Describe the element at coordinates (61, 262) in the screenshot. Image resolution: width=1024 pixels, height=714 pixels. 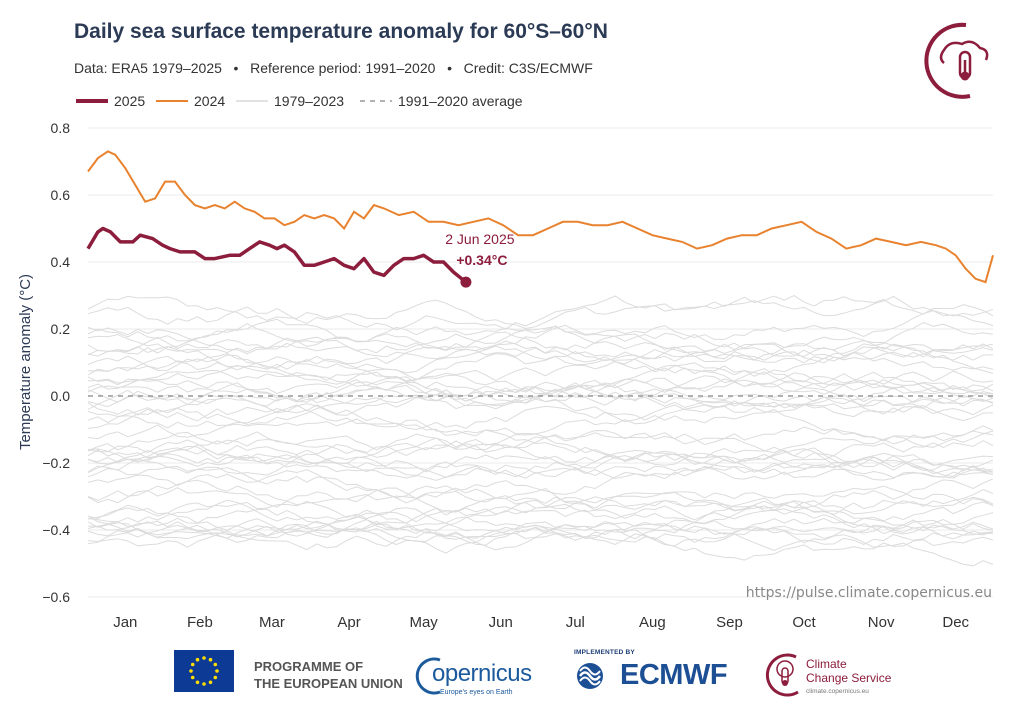
I see `y-tick-label: 0.4` at that location.